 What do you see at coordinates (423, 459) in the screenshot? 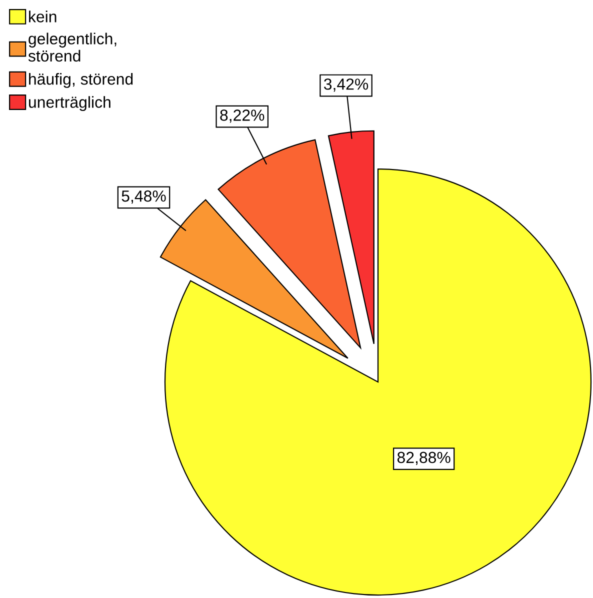
I see `data-label: 82,88%` at bounding box center [423, 459].